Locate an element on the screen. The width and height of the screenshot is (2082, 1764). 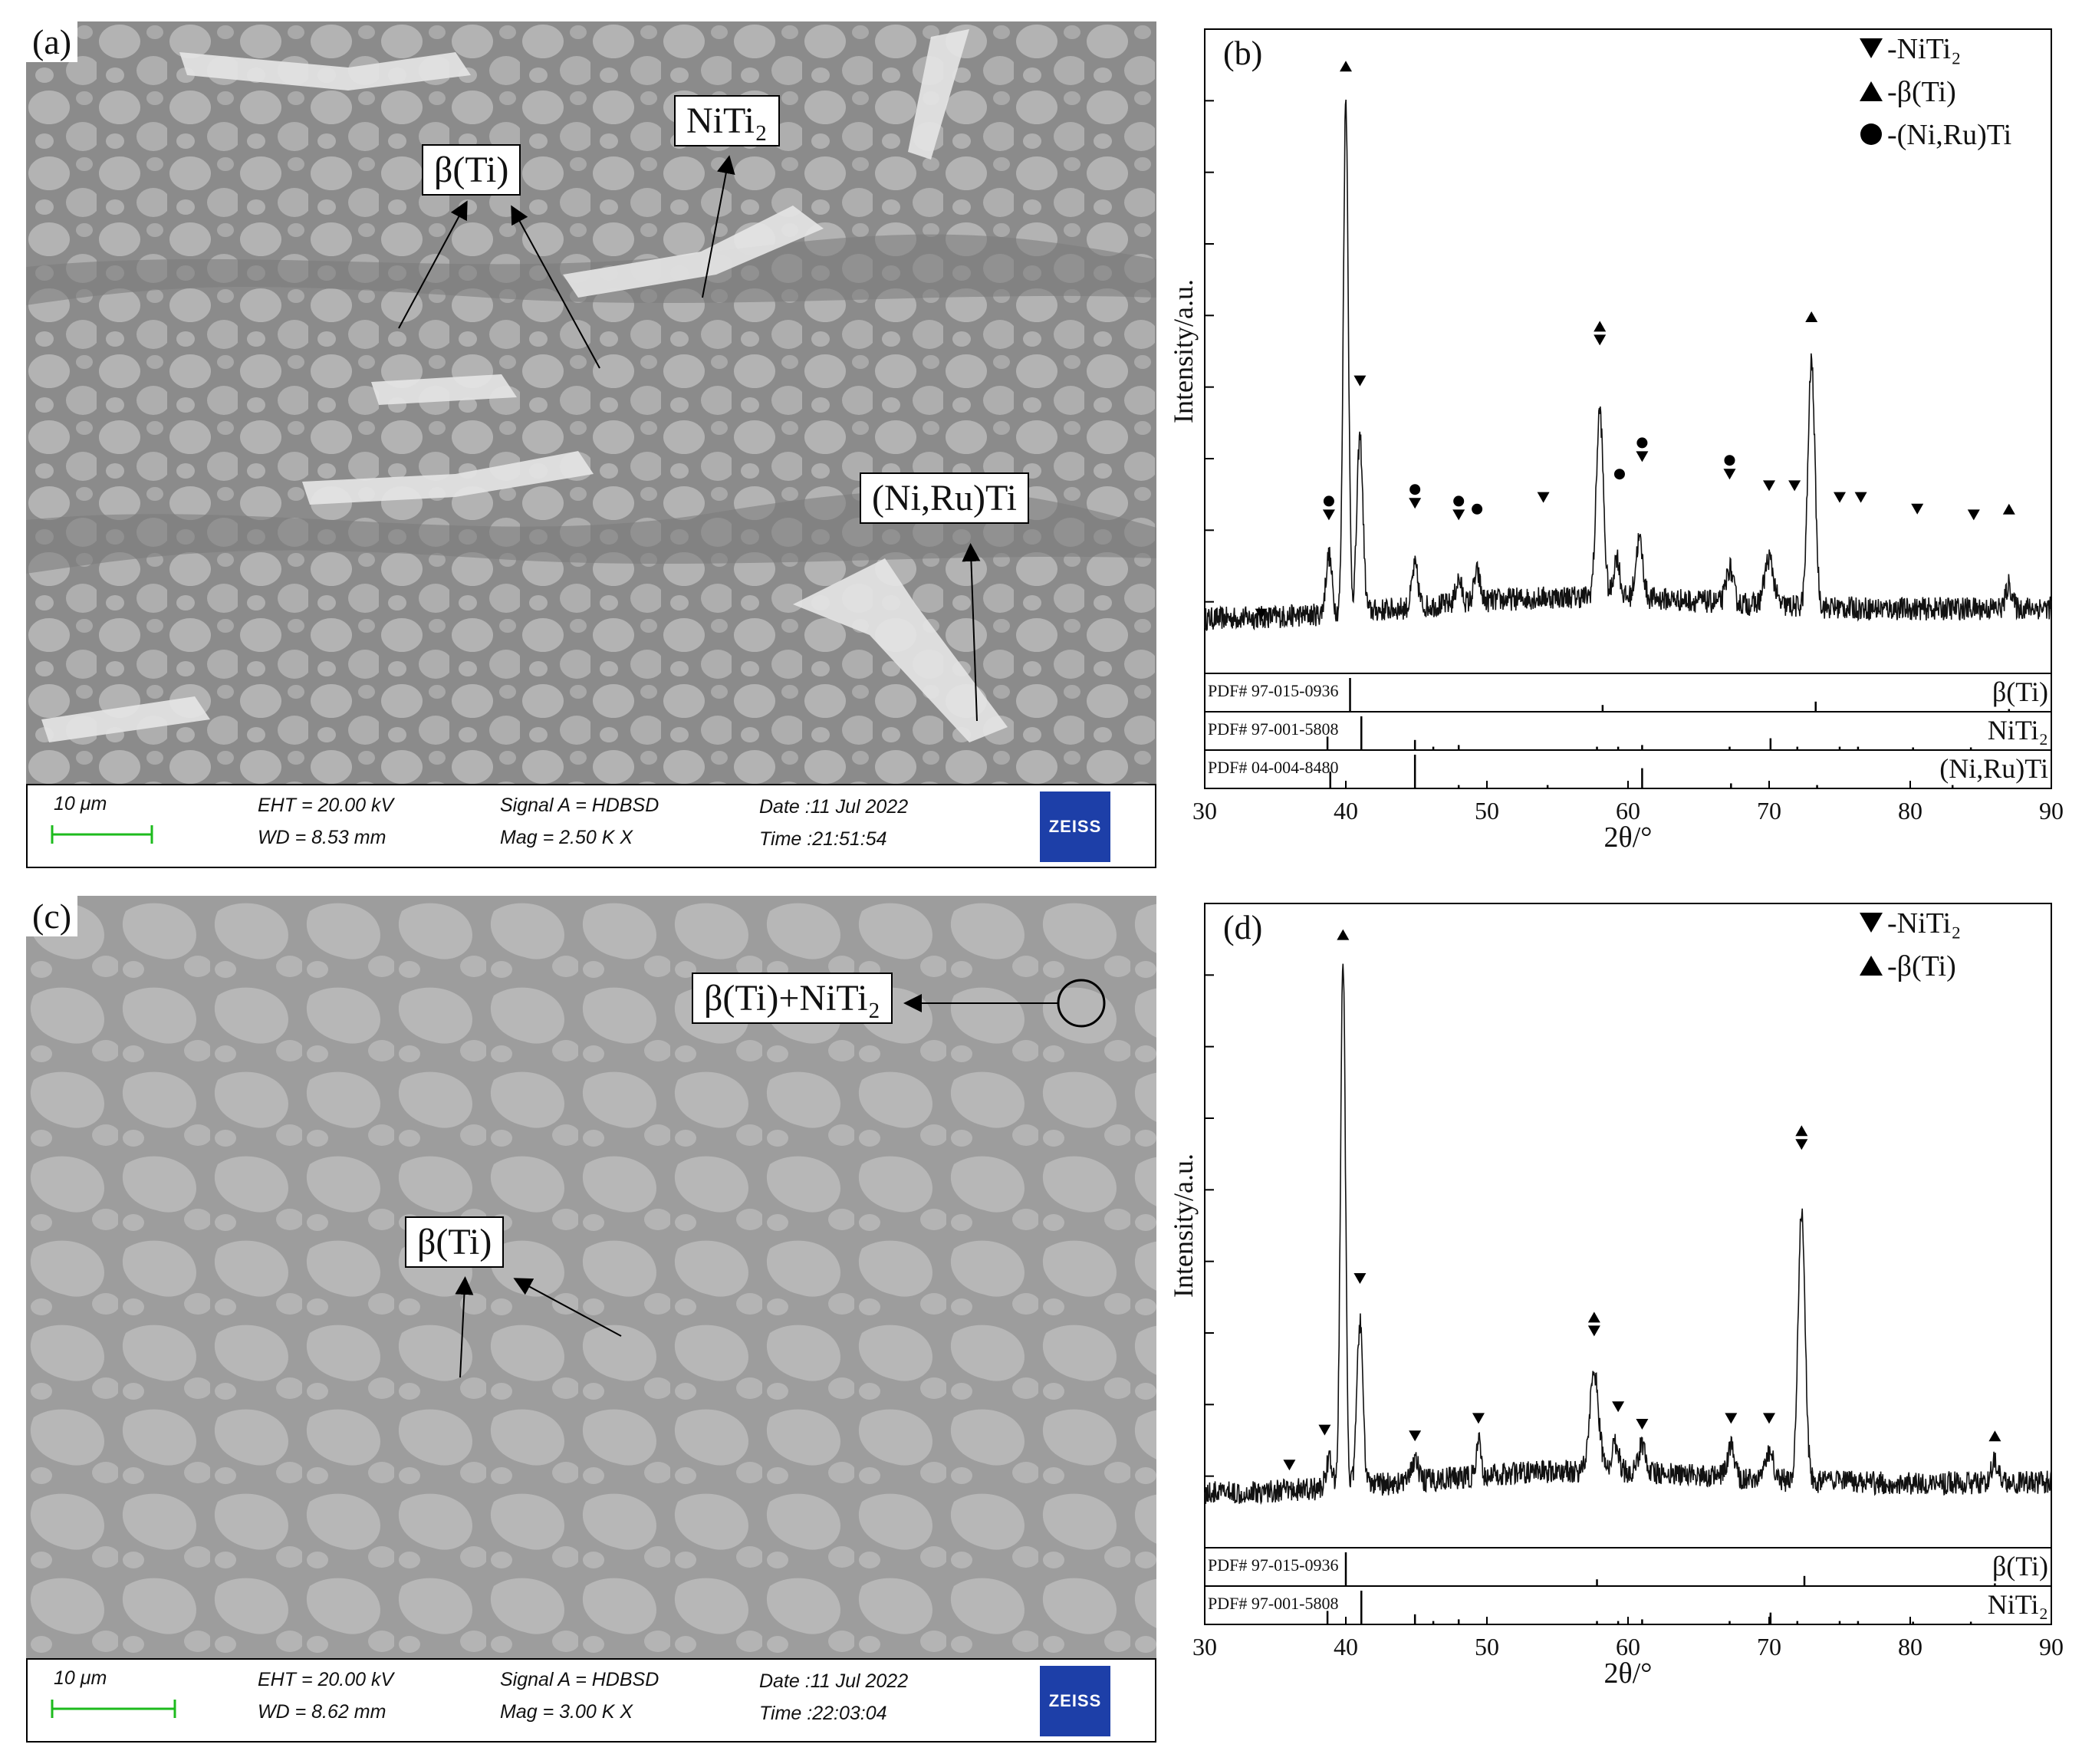
mag-value: Mag = 3.00 K X is located at coordinates (566, 1712).